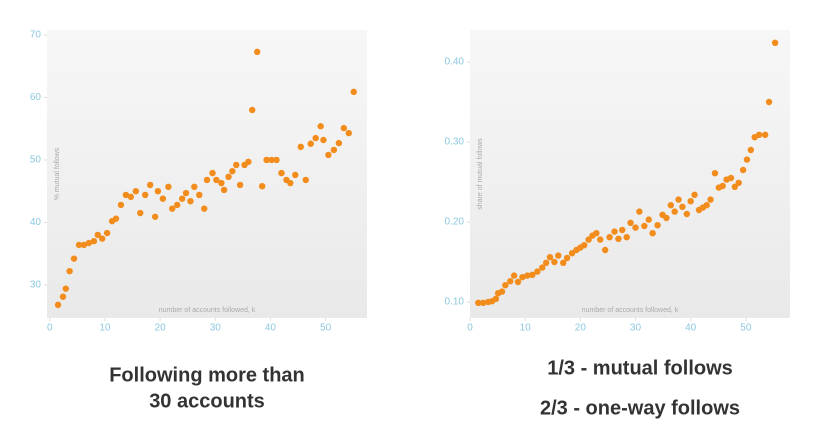 The height and width of the screenshot is (429, 820). What do you see at coordinates (36, 285) in the screenshot?
I see `y-tick-label: 30` at bounding box center [36, 285].